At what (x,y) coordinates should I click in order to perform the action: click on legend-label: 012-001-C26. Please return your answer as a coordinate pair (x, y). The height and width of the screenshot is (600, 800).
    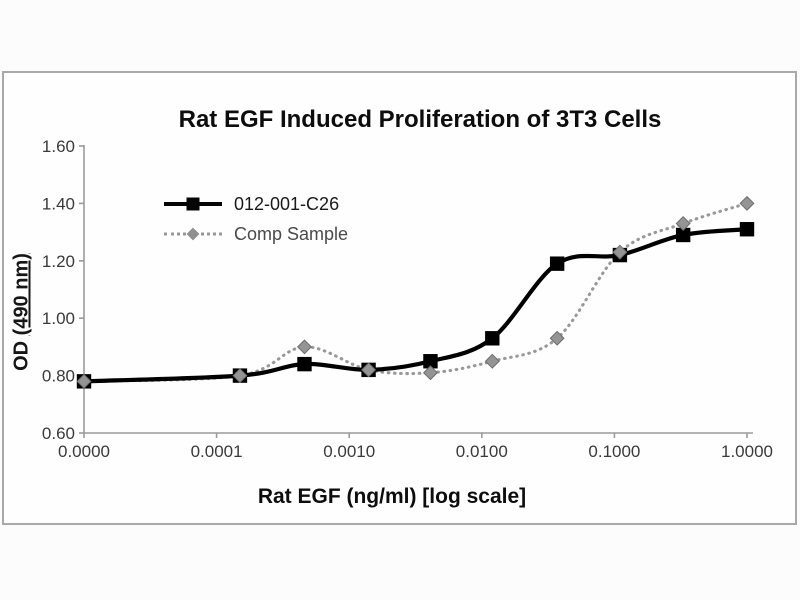
    Looking at the image, I should click on (287, 203).